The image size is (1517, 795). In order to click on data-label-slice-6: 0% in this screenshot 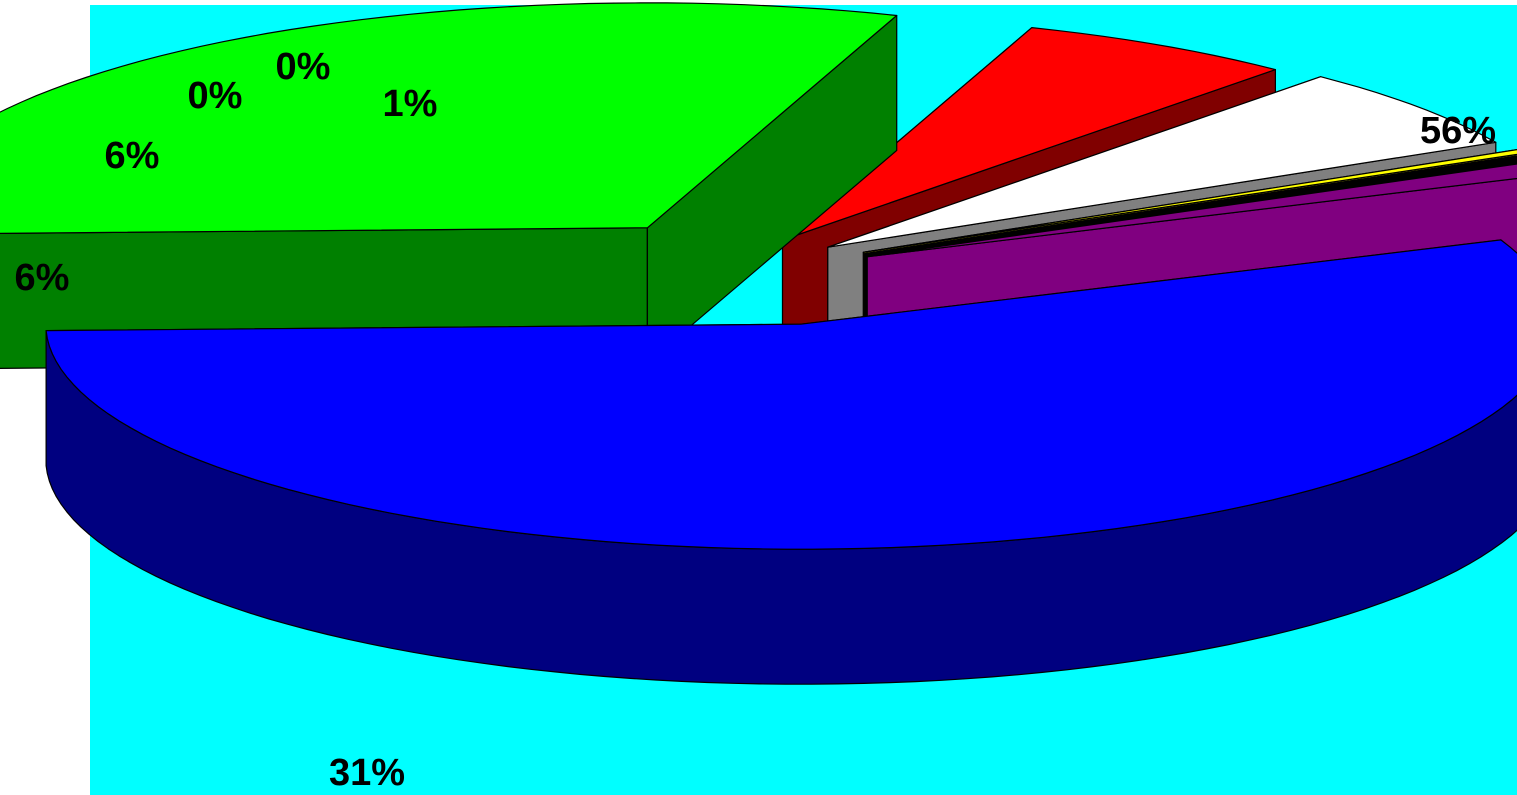, I will do `click(303, 67)`.